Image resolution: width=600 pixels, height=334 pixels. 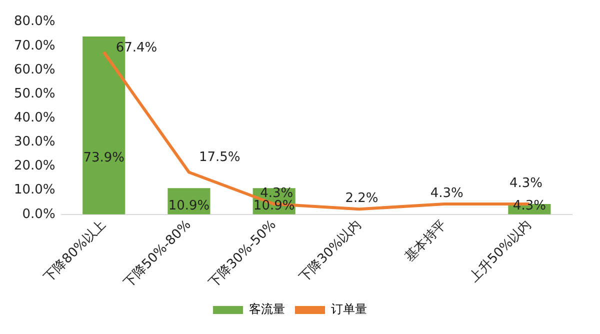 What do you see at coordinates (35, 94) in the screenshot?
I see `y-tick-label: 50.0%` at bounding box center [35, 94].